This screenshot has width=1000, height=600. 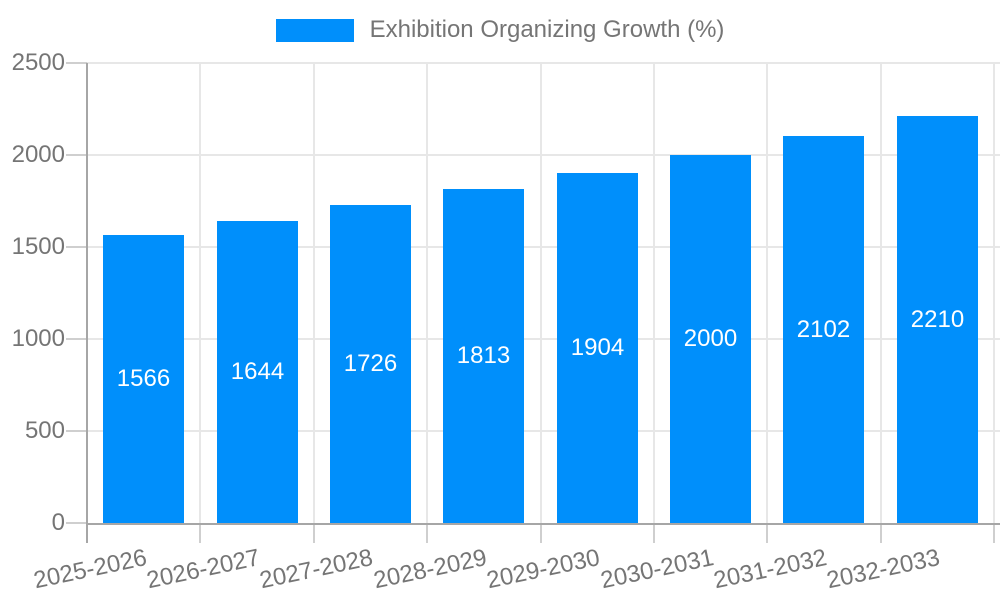 What do you see at coordinates (883, 569) in the screenshot?
I see `x-axis-label: 2032-2033` at bounding box center [883, 569].